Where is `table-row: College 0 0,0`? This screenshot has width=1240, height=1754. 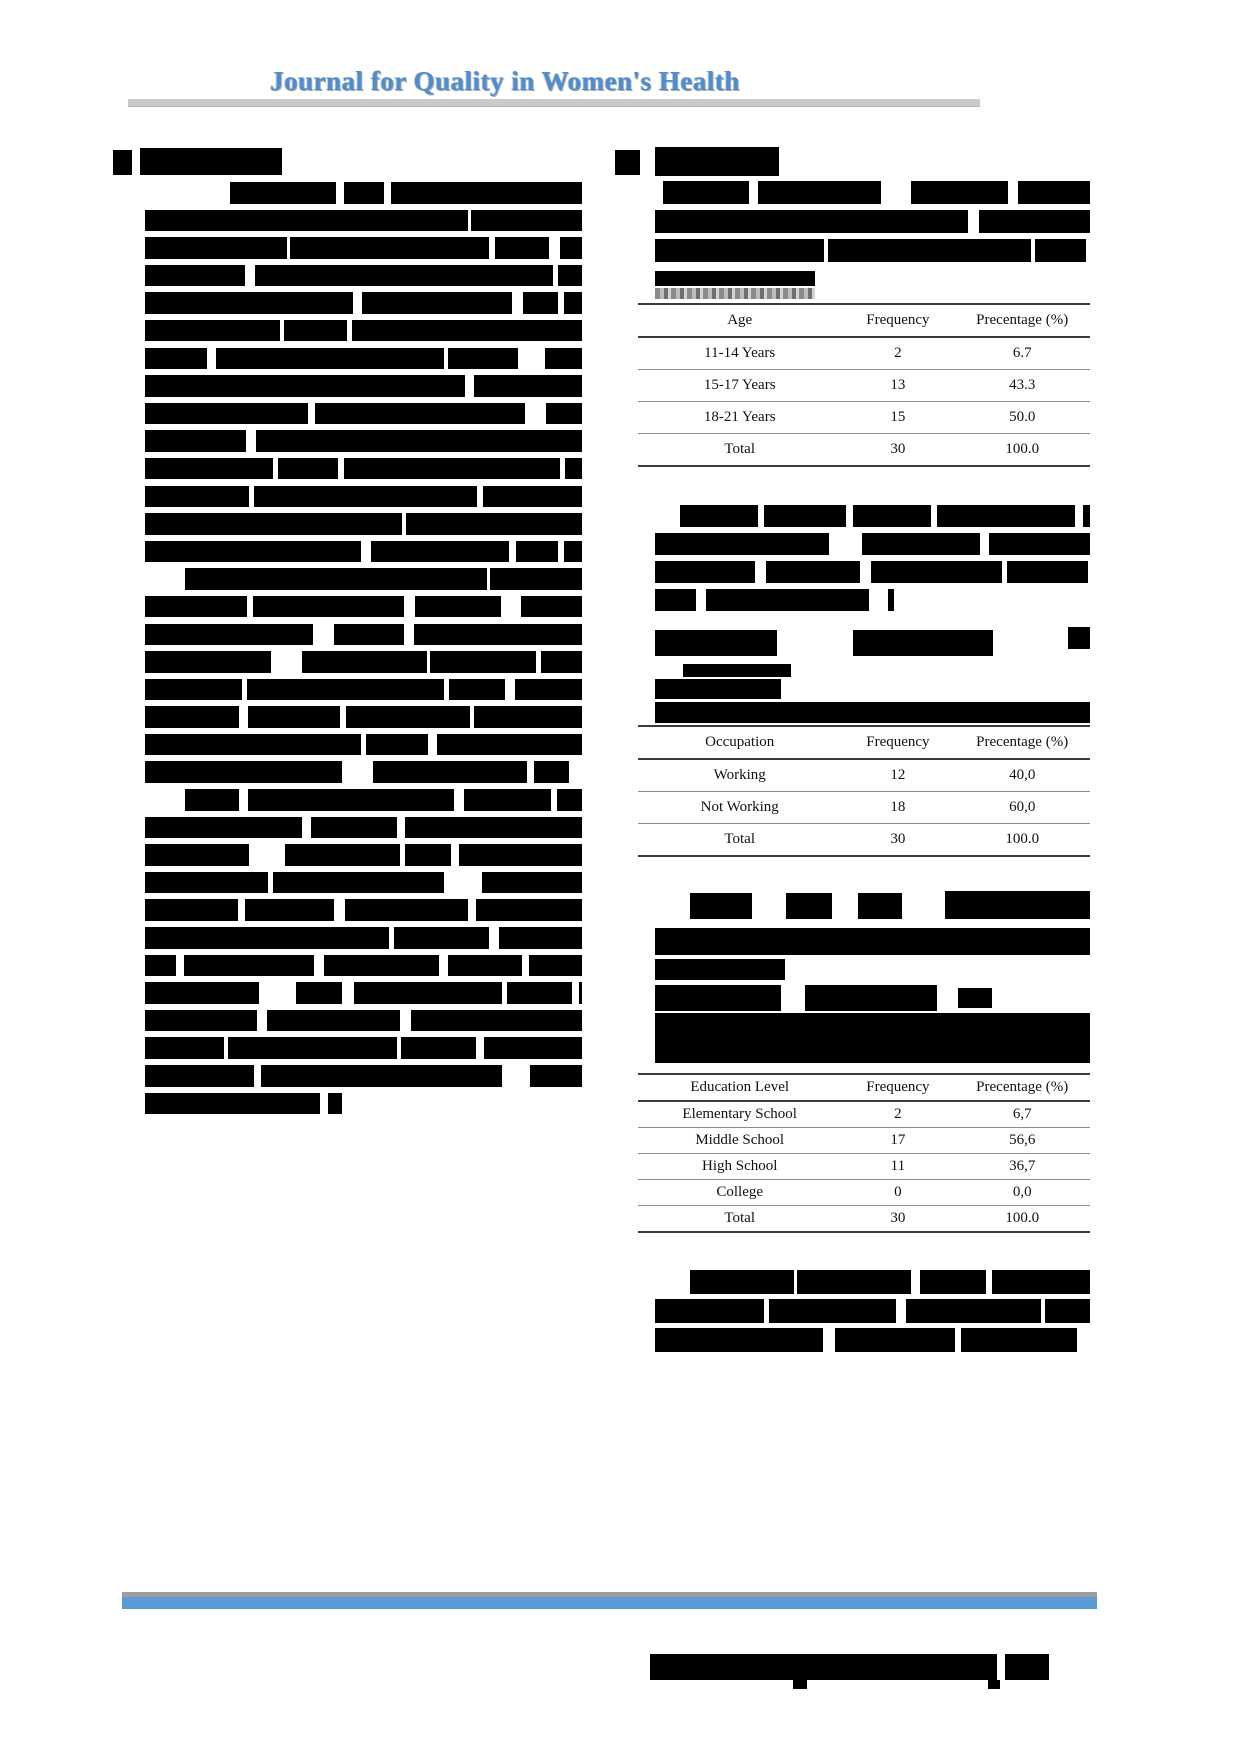 table-row: College 0 0,0 is located at coordinates (864, 1193).